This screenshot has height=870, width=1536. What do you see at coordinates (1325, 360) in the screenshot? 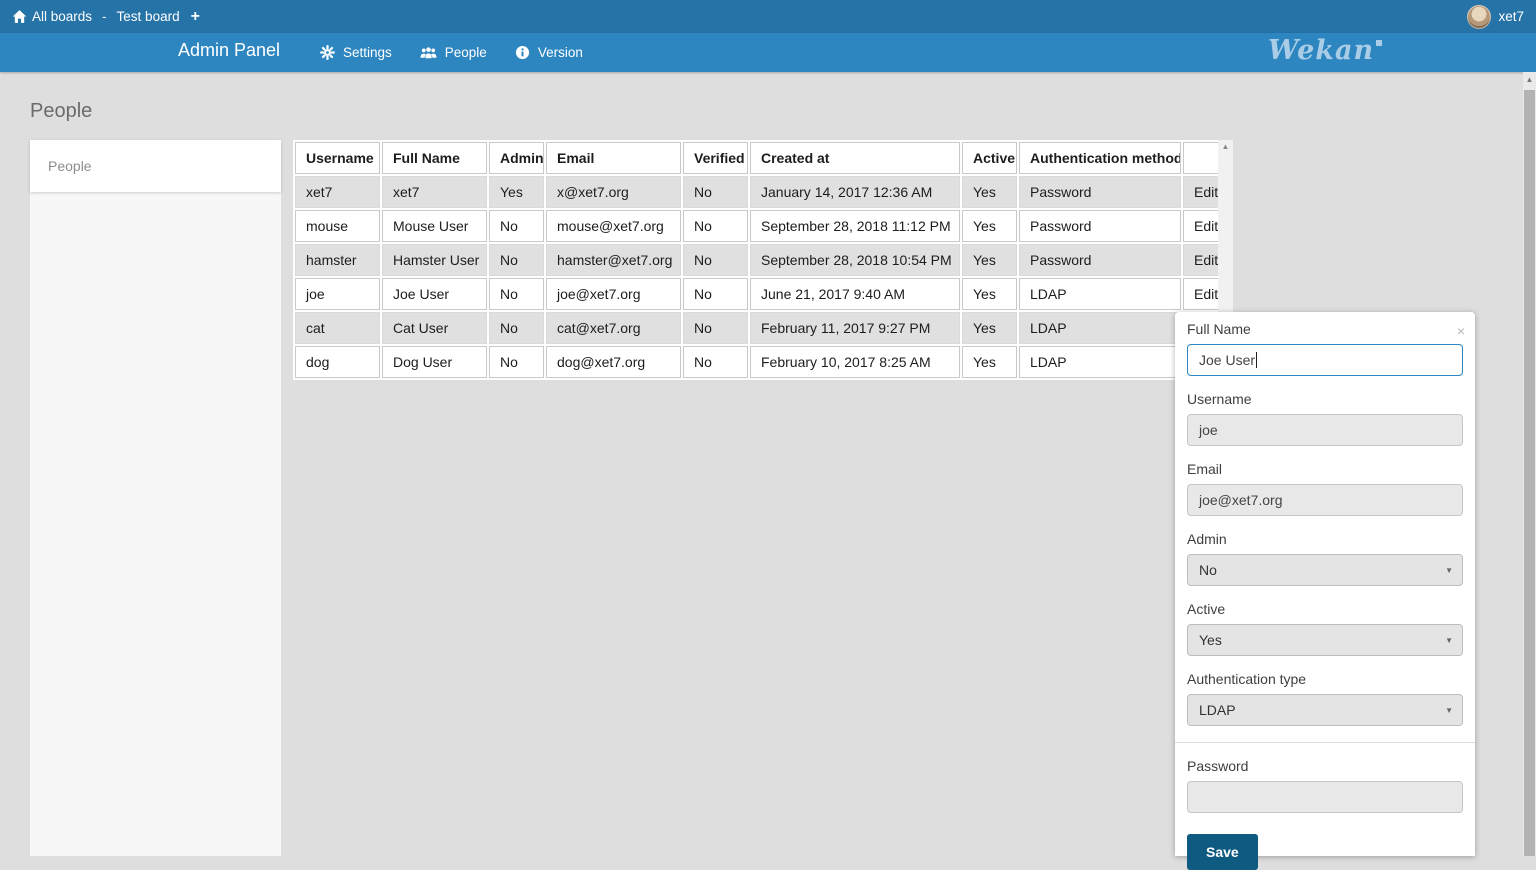
I see `full-name-input: Joe User` at bounding box center [1325, 360].